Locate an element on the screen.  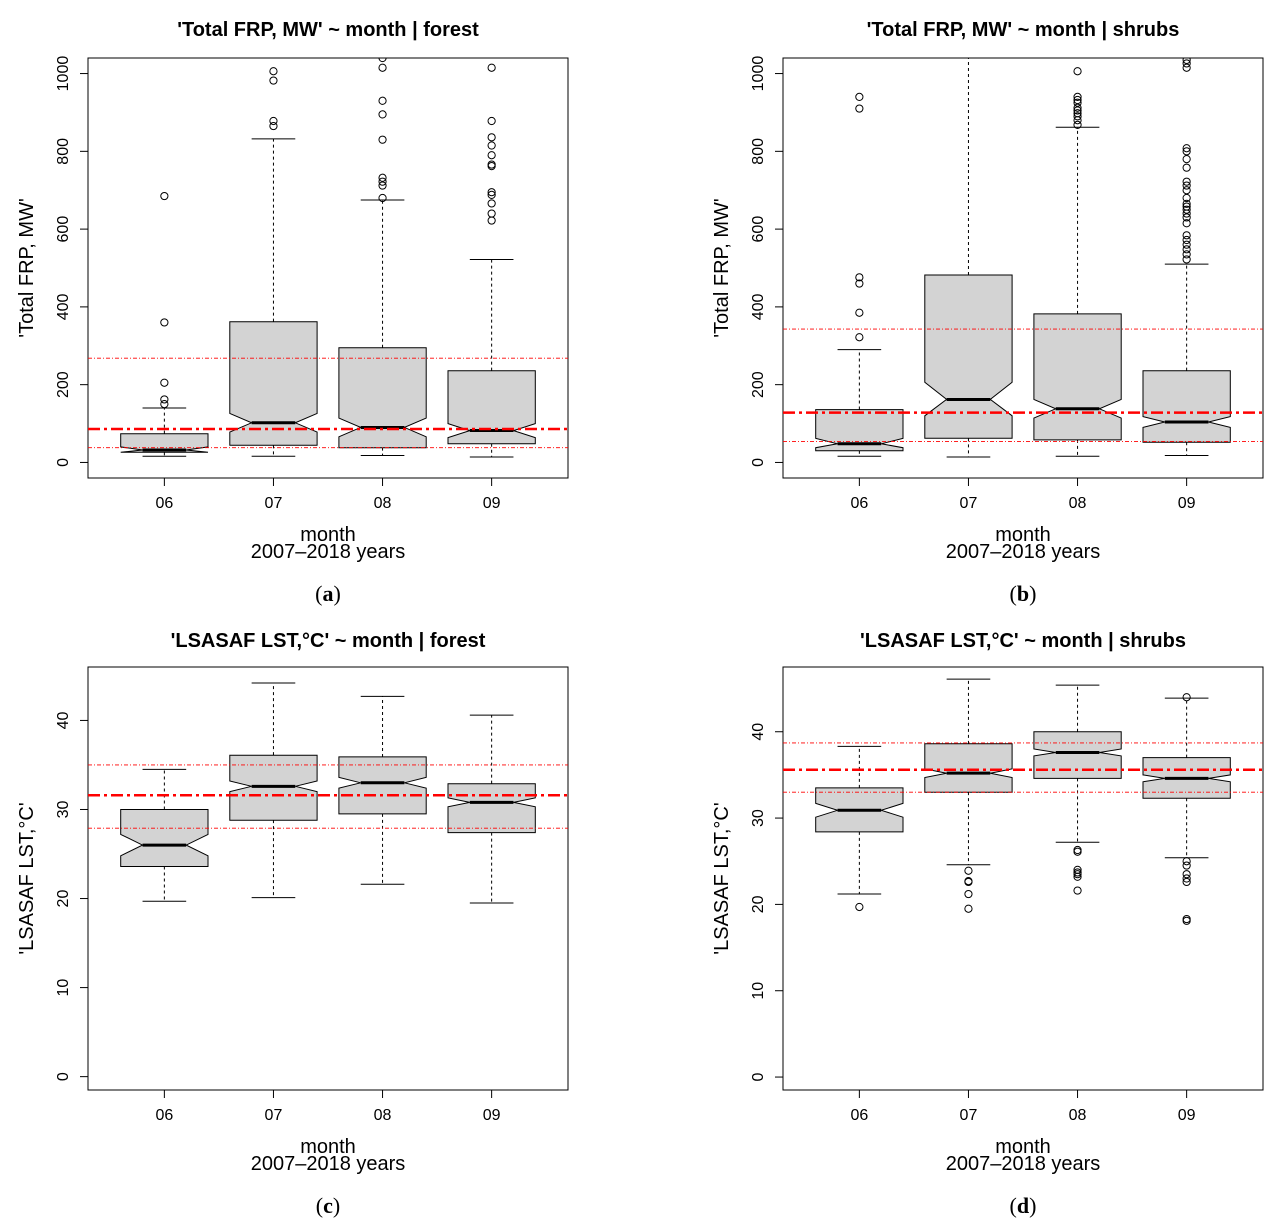
panel-caption-letter: c is located at coordinates (328, 1205).